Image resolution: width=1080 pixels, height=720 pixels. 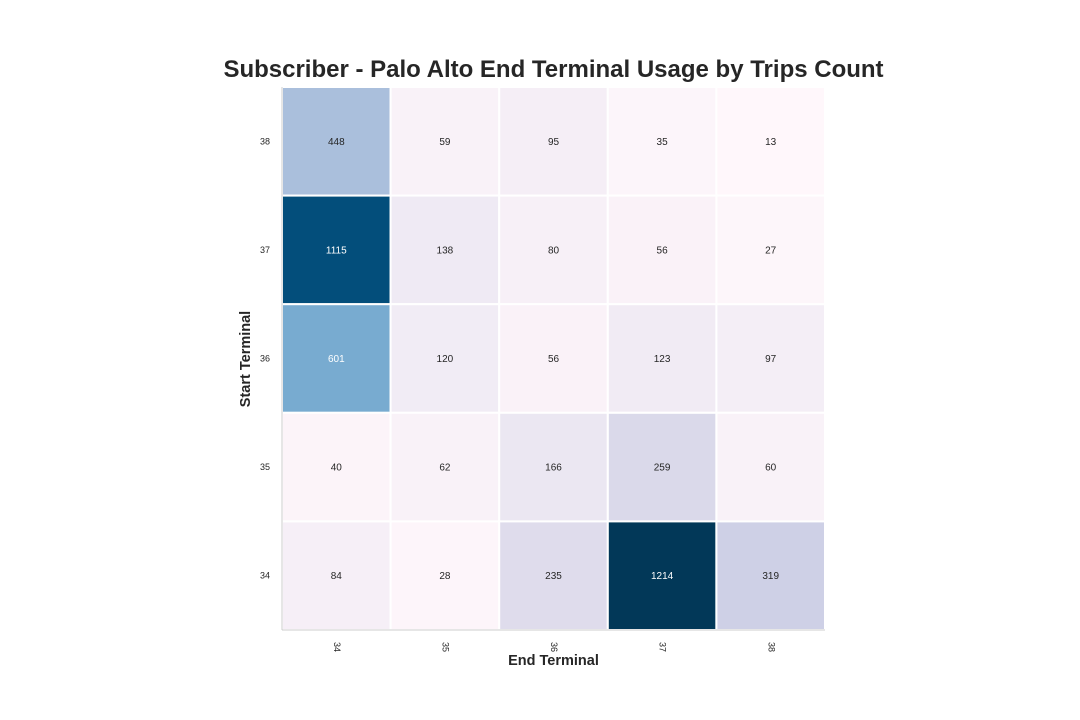 What do you see at coordinates (771, 647) in the screenshot?
I see `x-tick-label: 38` at bounding box center [771, 647].